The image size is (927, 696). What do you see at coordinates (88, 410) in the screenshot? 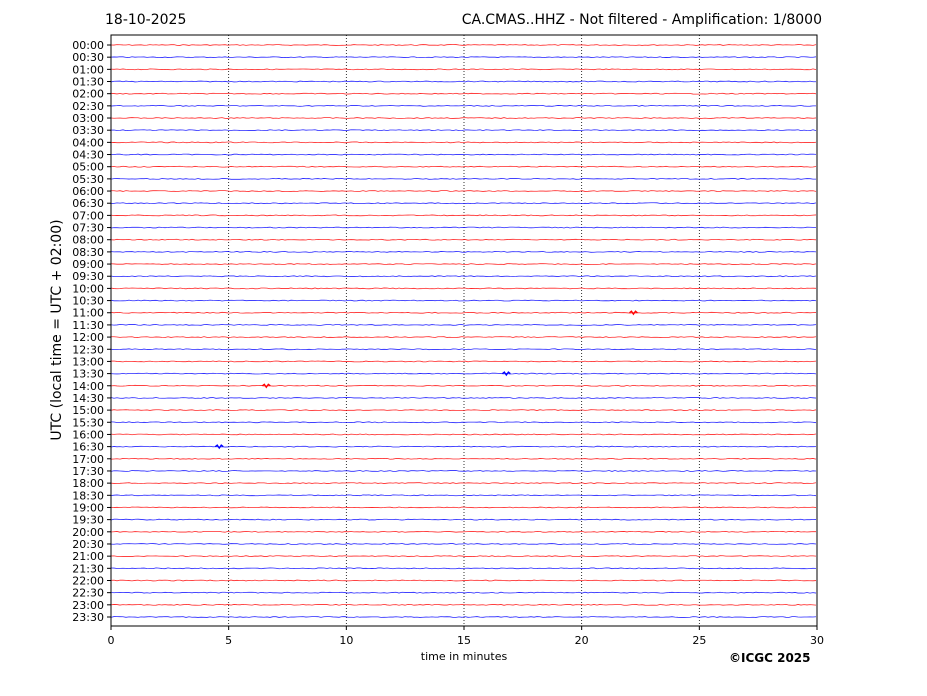
I see `y-tick-label: 15:00` at bounding box center [88, 410].